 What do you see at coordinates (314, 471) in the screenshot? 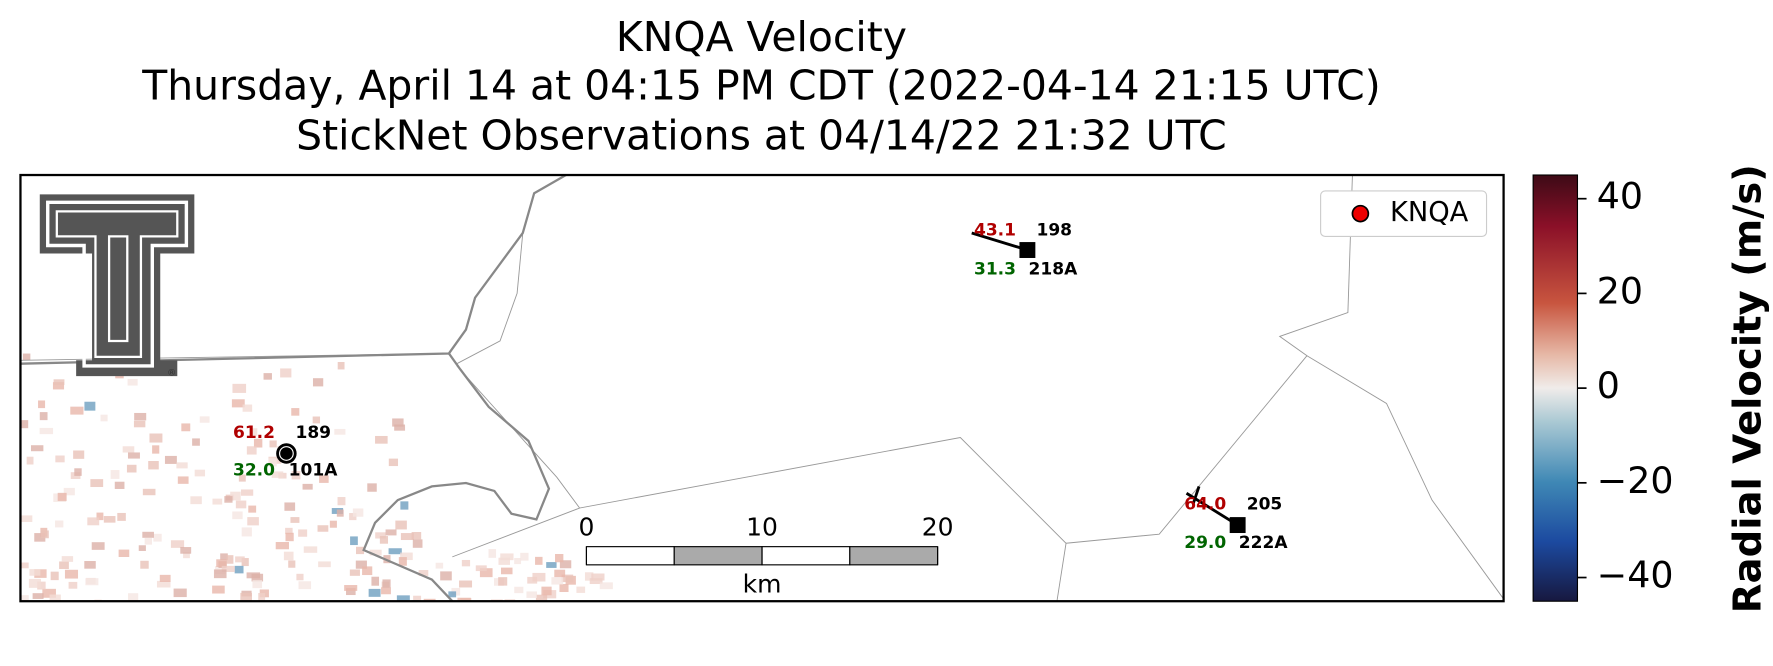
I see `station-id: 101A` at bounding box center [314, 471].